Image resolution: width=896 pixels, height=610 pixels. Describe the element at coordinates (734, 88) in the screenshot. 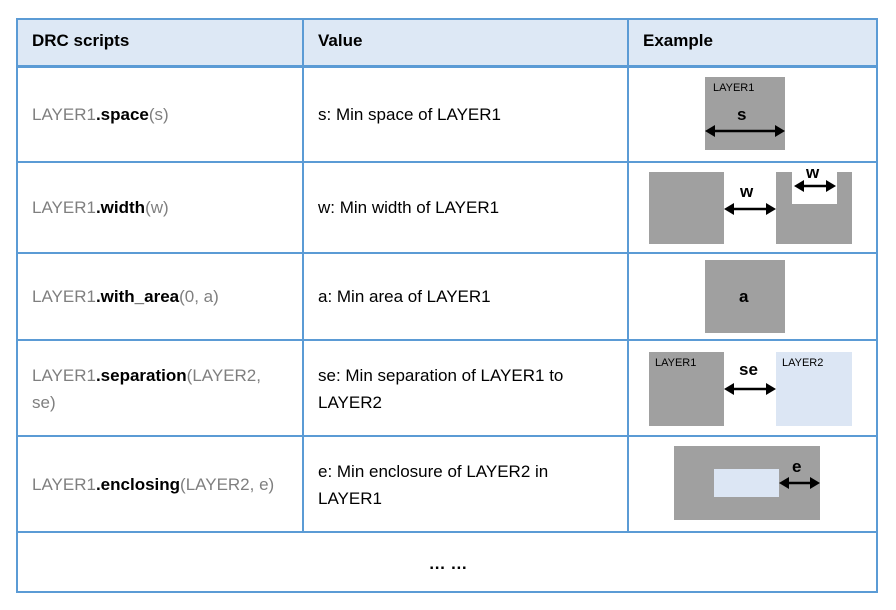

I see `layer-label: LAYER1` at that location.